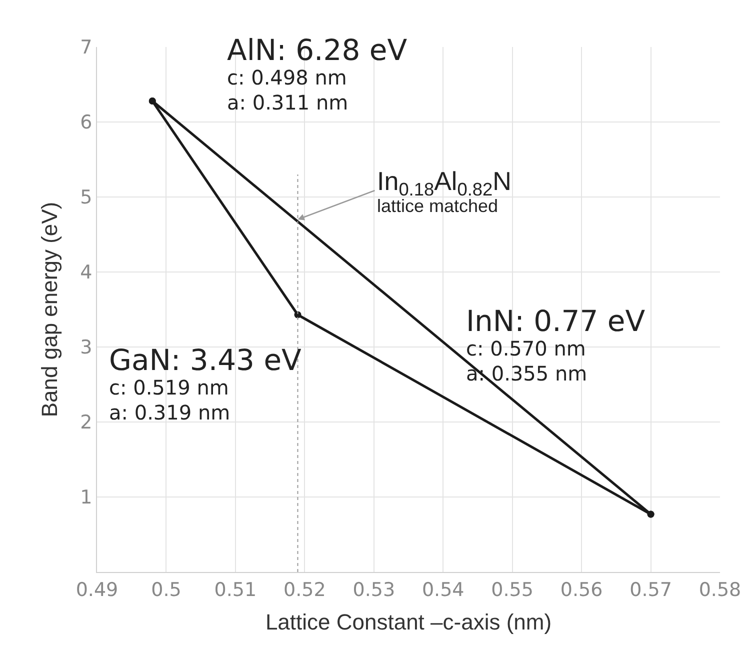  I want to click on x-tick-label: 0.51, so click(235, 589).